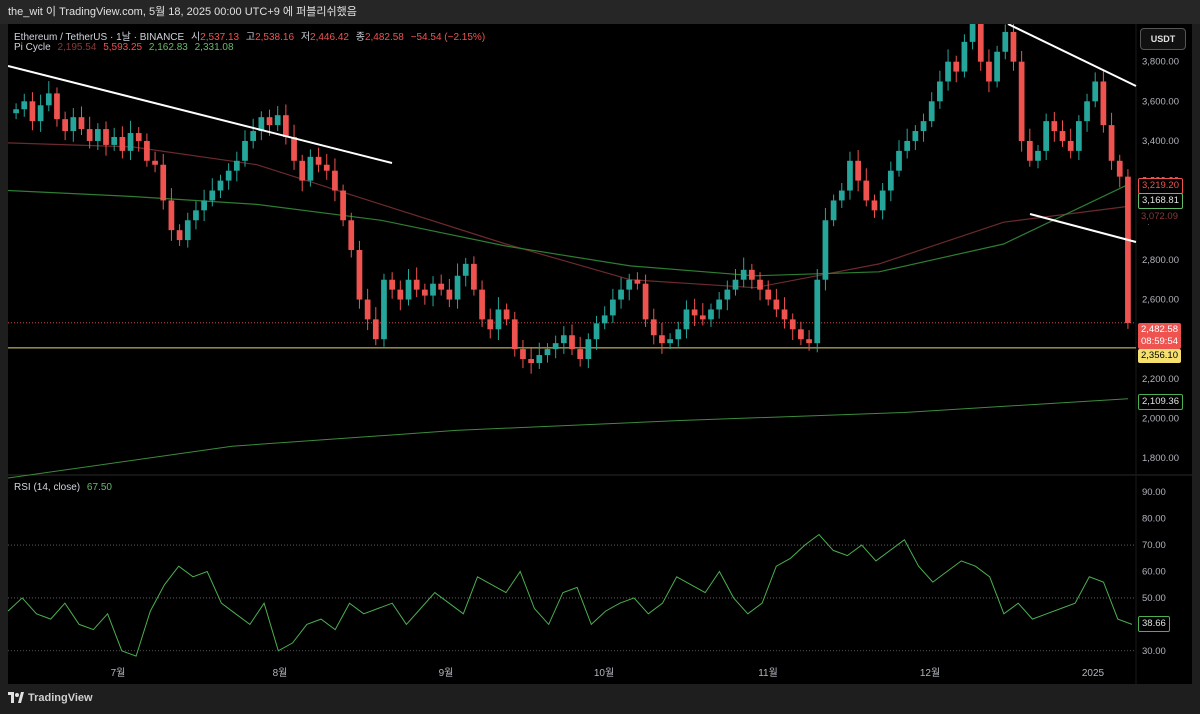 Image resolution: width=1200 pixels, height=714 pixels. I want to click on price-tick-label: 2,000.00, so click(1160, 418).